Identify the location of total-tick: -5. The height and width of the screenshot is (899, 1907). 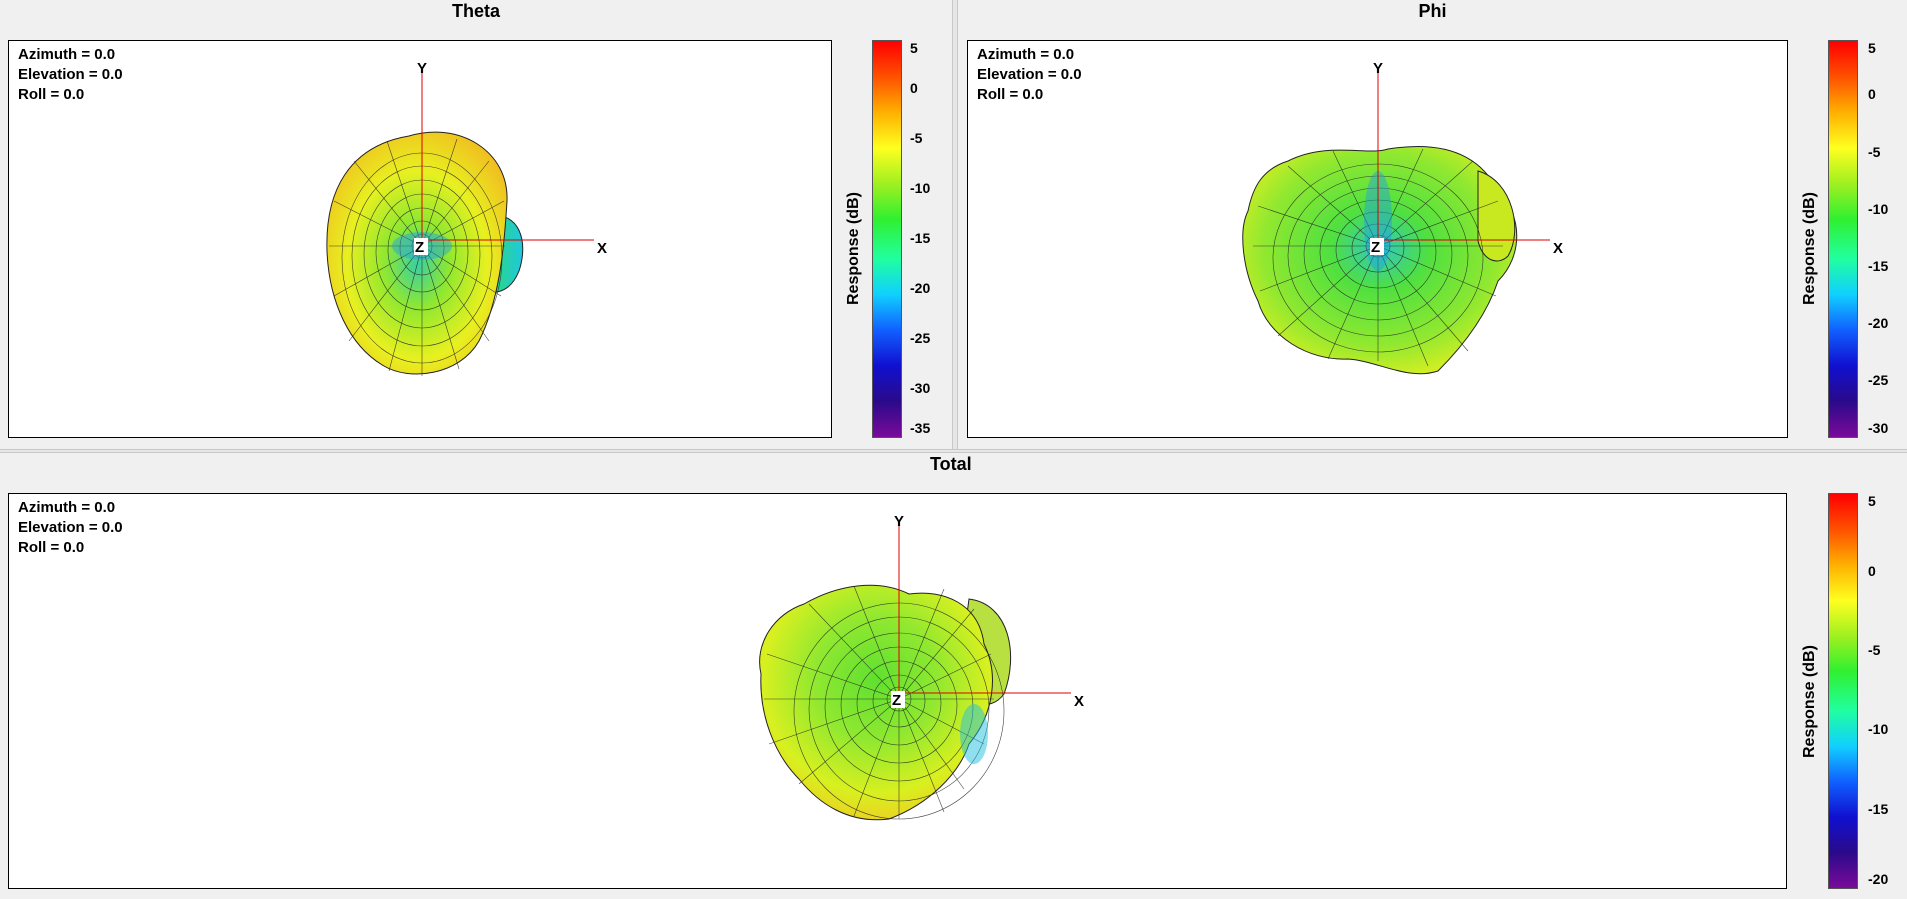
(1874, 650).